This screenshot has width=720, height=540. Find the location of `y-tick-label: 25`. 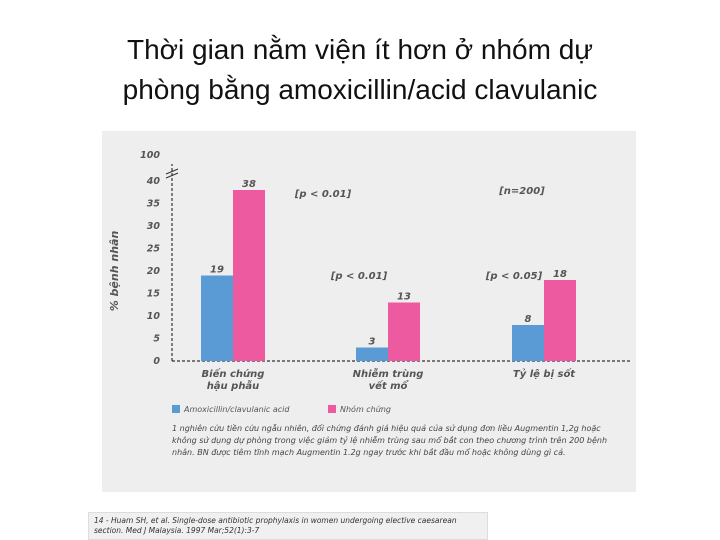

y-tick-label: 25 is located at coordinates (154, 249).